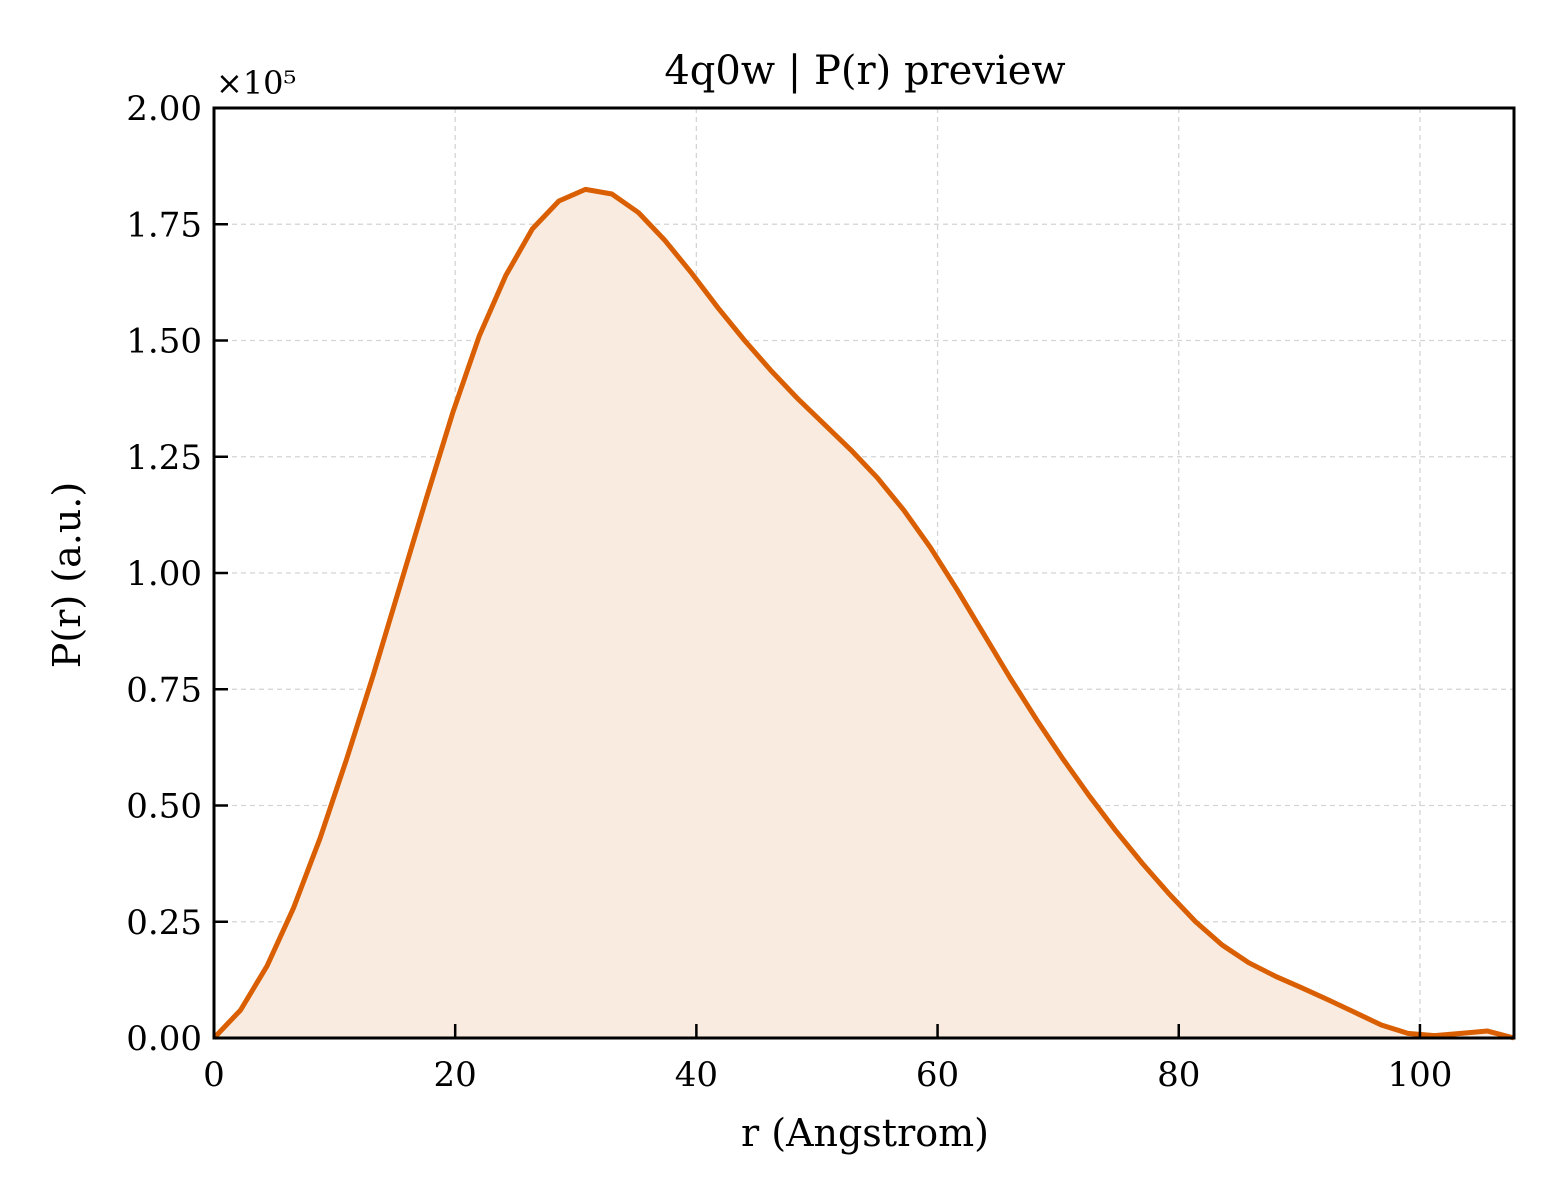  Describe the element at coordinates (827, 1059) in the screenshot. I see `x-axis-ticks: 0 20 40 60 80 100` at that location.